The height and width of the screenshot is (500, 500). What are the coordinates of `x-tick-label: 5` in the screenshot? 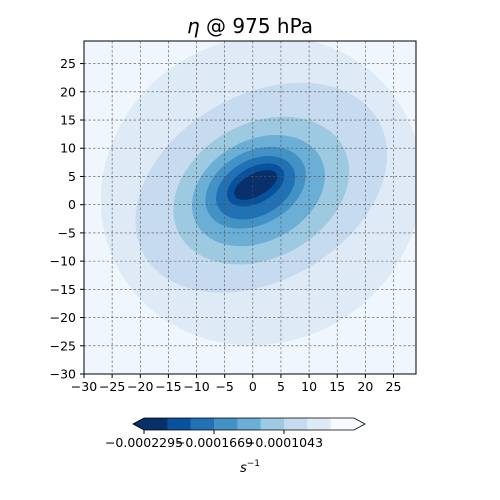 It's located at (281, 386).